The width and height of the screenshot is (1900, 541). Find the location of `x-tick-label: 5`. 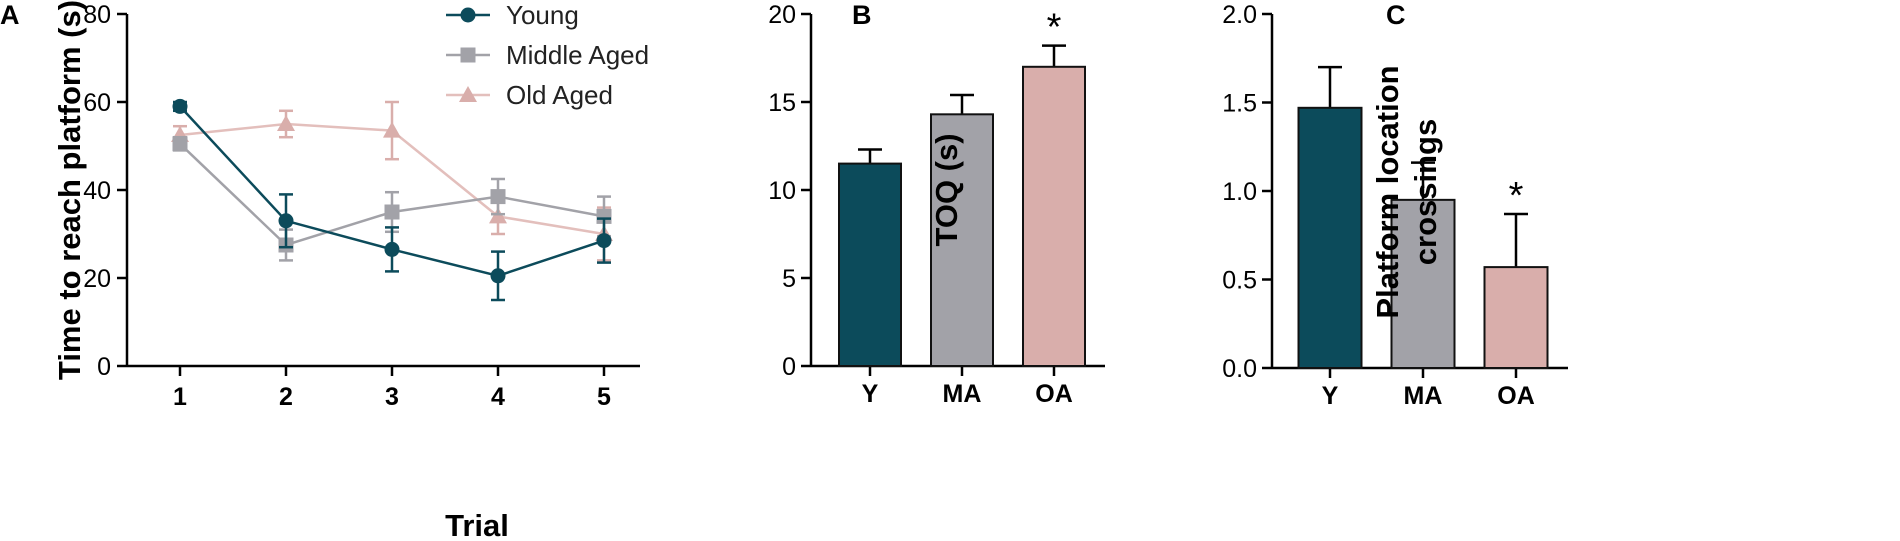

x-tick-label: 5 is located at coordinates (604, 397).